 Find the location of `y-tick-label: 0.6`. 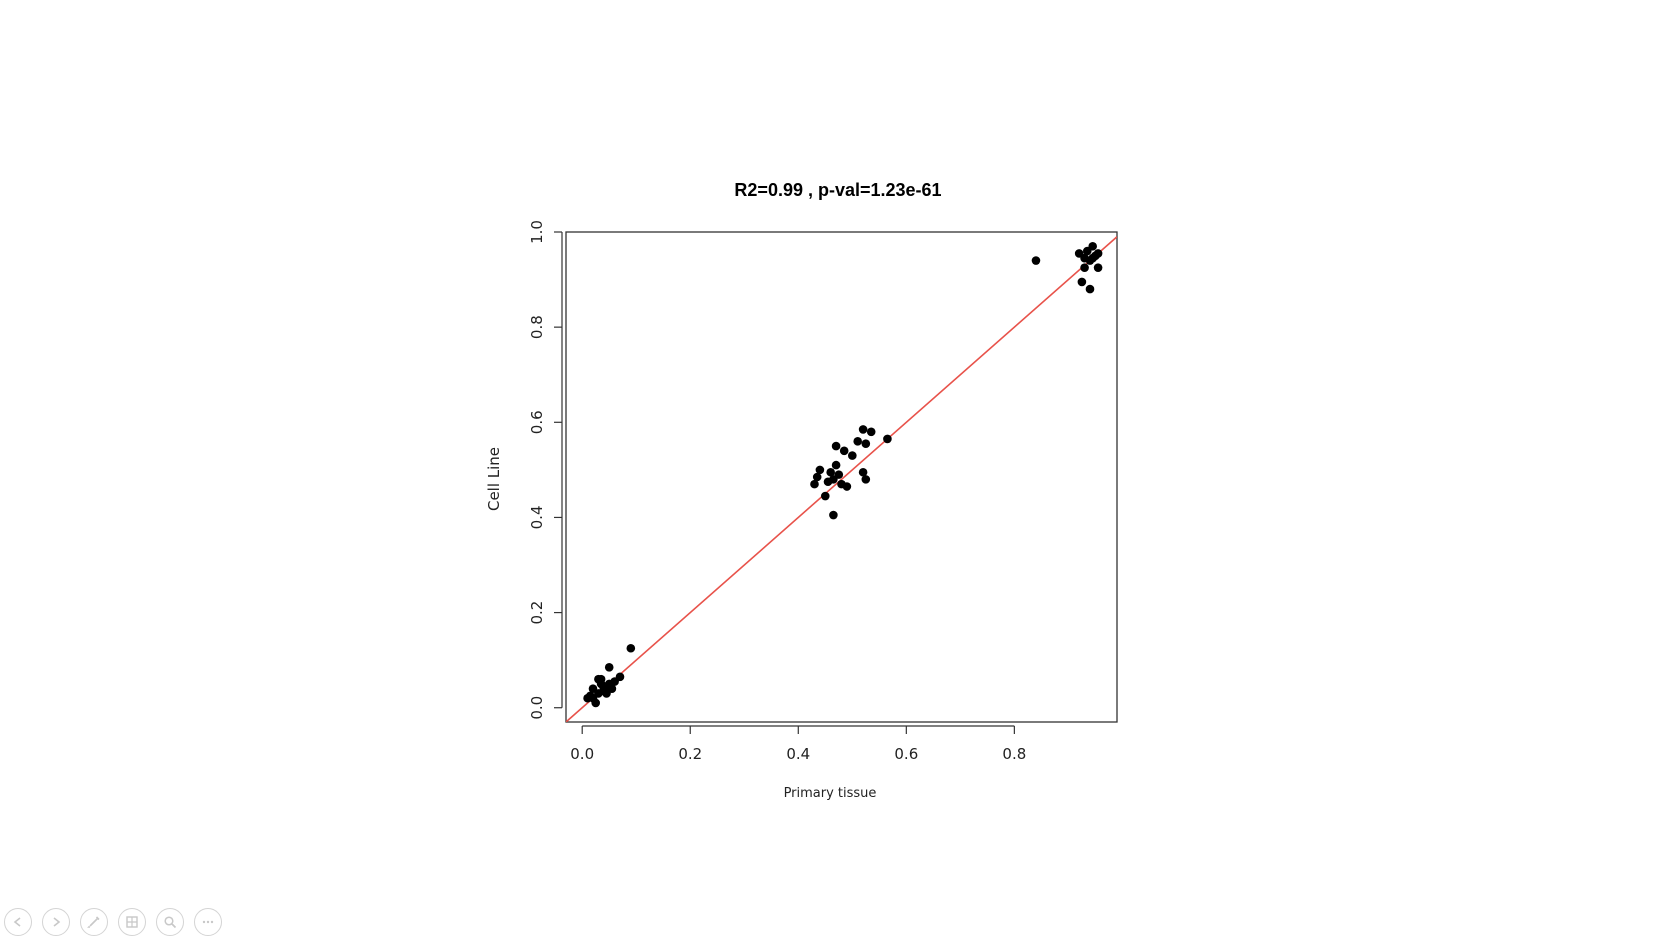

y-tick-label: 0.6 is located at coordinates (537, 422).